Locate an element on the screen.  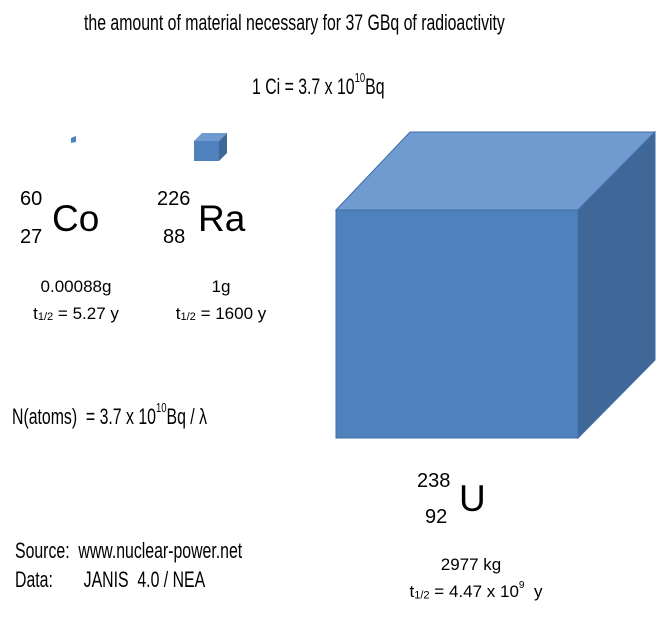
half-life: t1/2 = 5.27 y is located at coordinates (76, 314).